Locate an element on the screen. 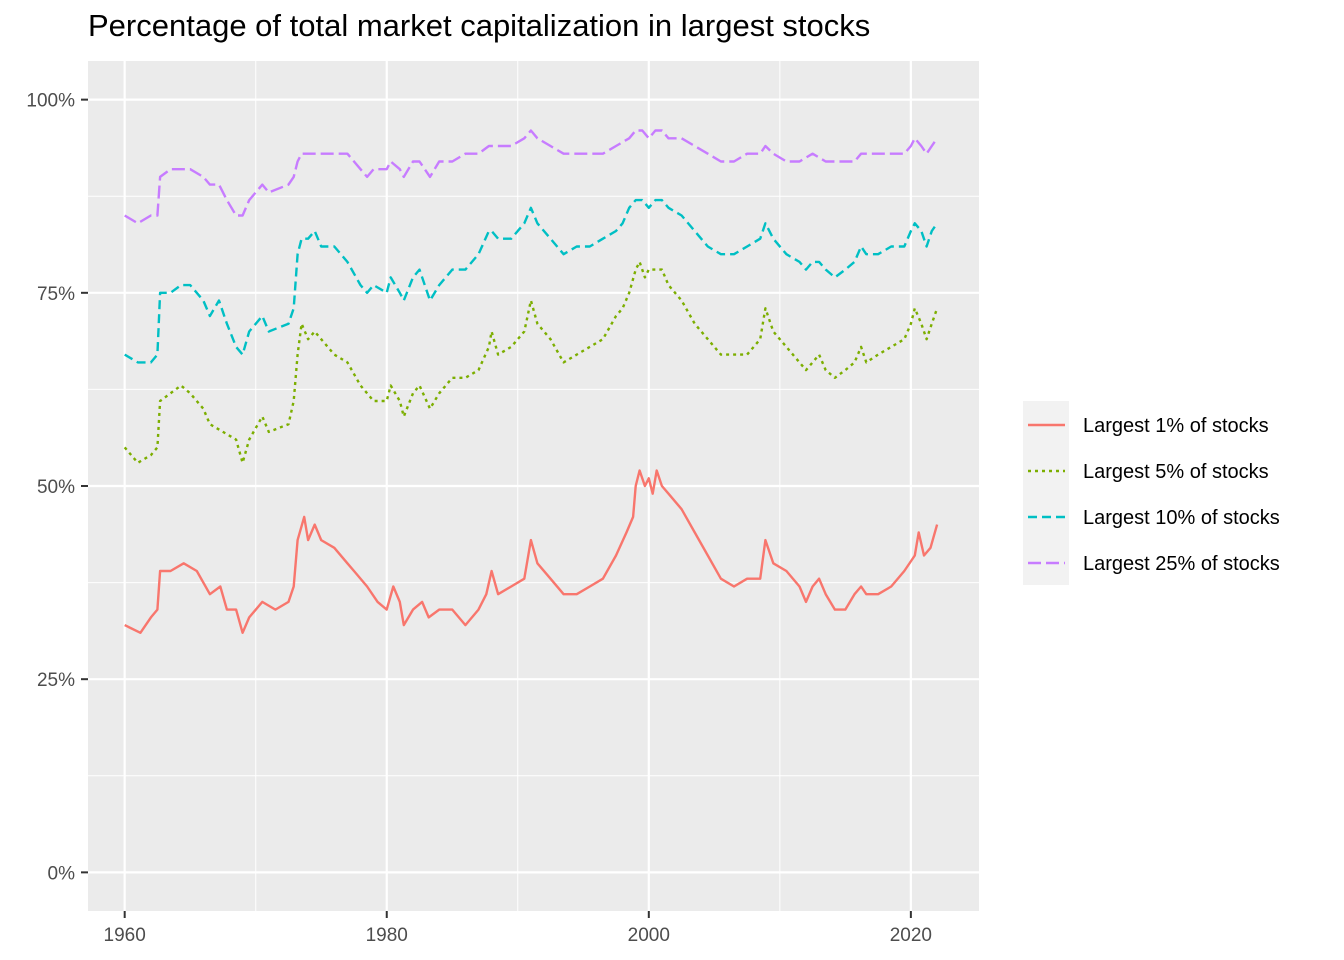  y-tick-label: 50% is located at coordinates (56, 487).